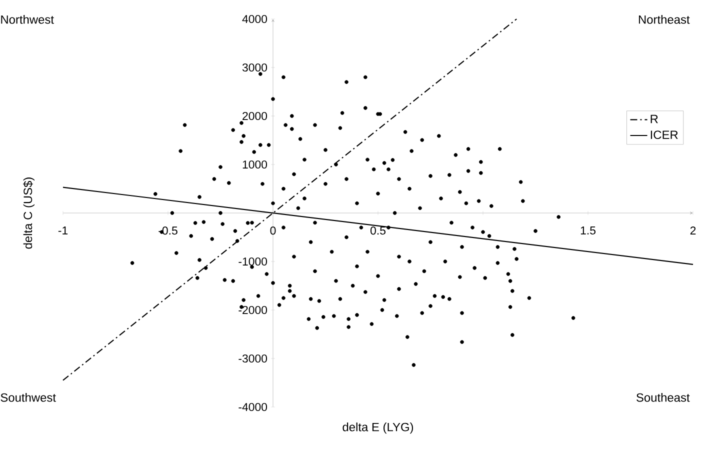 The image size is (707, 452). What do you see at coordinates (663, 397) in the screenshot?
I see `annotation: Southeast` at bounding box center [663, 397].